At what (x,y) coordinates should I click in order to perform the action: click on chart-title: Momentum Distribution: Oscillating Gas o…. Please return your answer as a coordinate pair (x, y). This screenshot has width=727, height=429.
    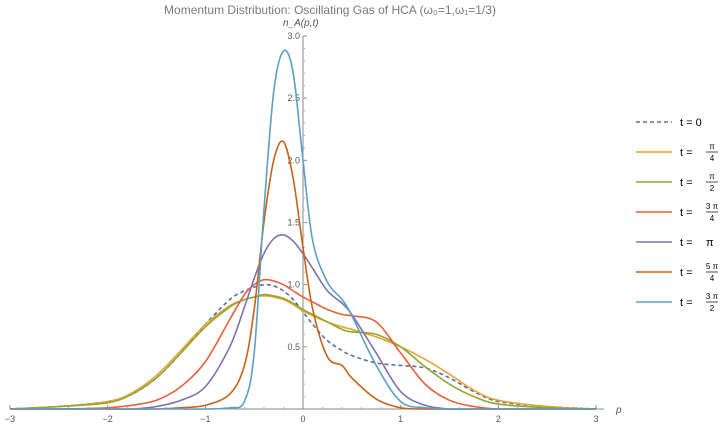
    Looking at the image, I should click on (330, 10).